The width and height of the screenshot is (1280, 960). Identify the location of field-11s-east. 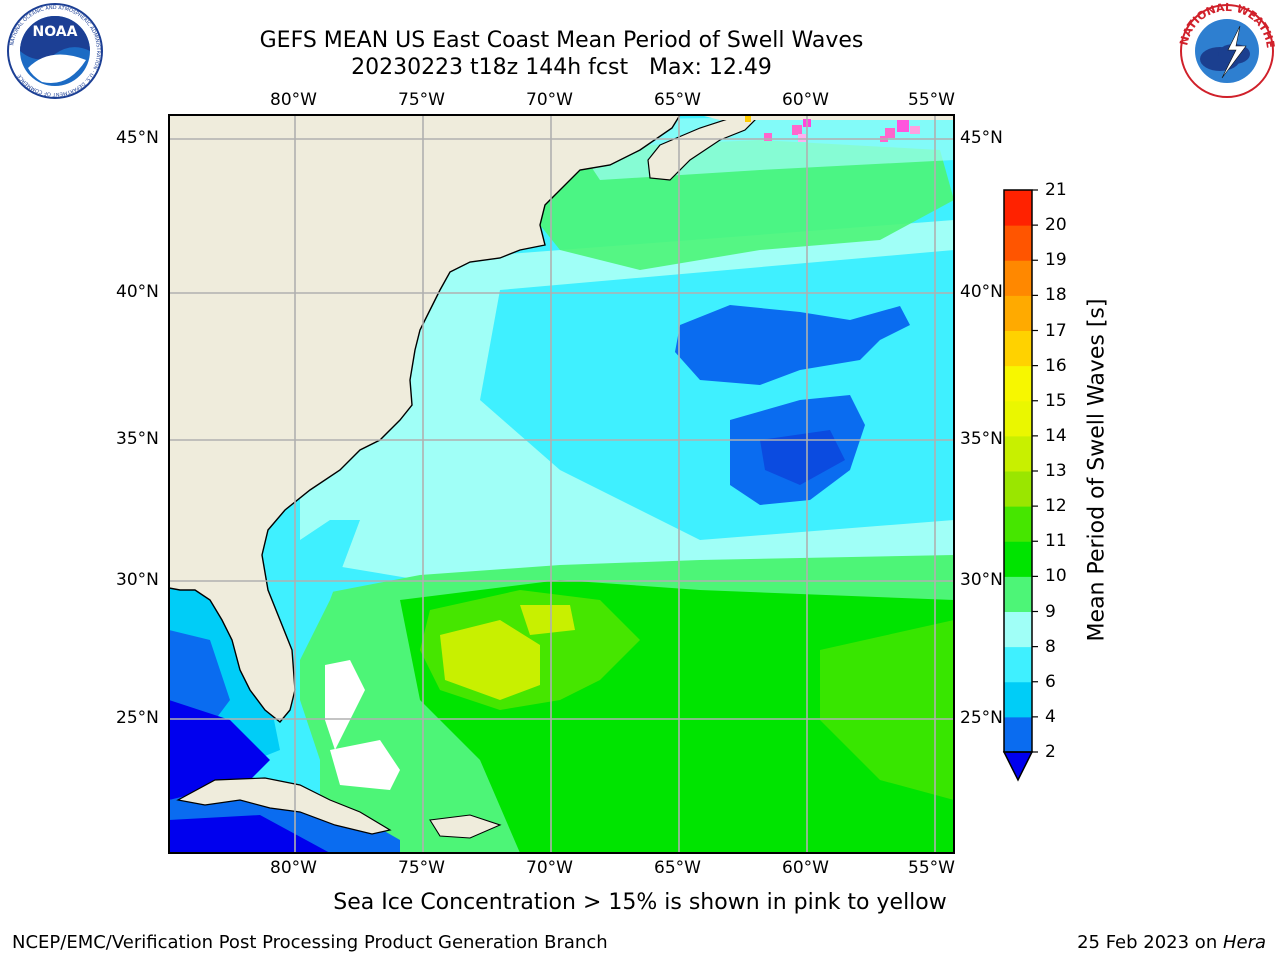
(887, 710).